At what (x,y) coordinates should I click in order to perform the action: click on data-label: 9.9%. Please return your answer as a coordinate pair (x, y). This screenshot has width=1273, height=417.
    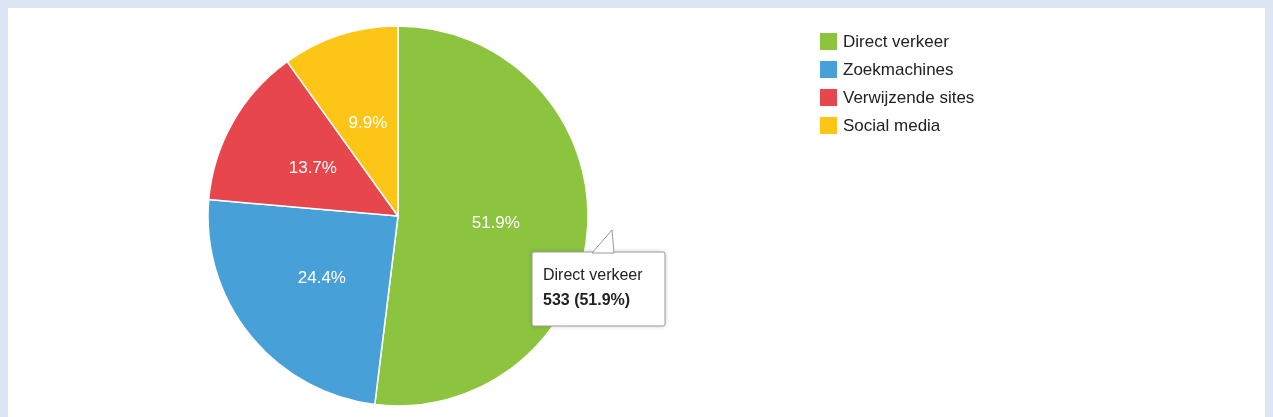
    Looking at the image, I should click on (368, 123).